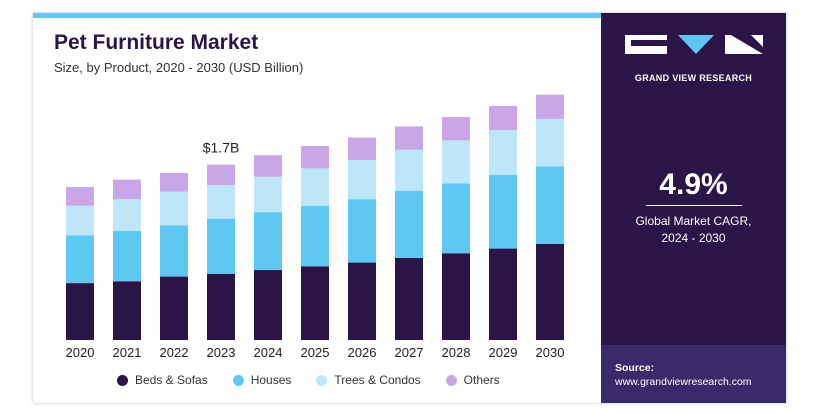 The height and width of the screenshot is (414, 828). I want to click on legend-label: Trees & Condos, so click(377, 380).